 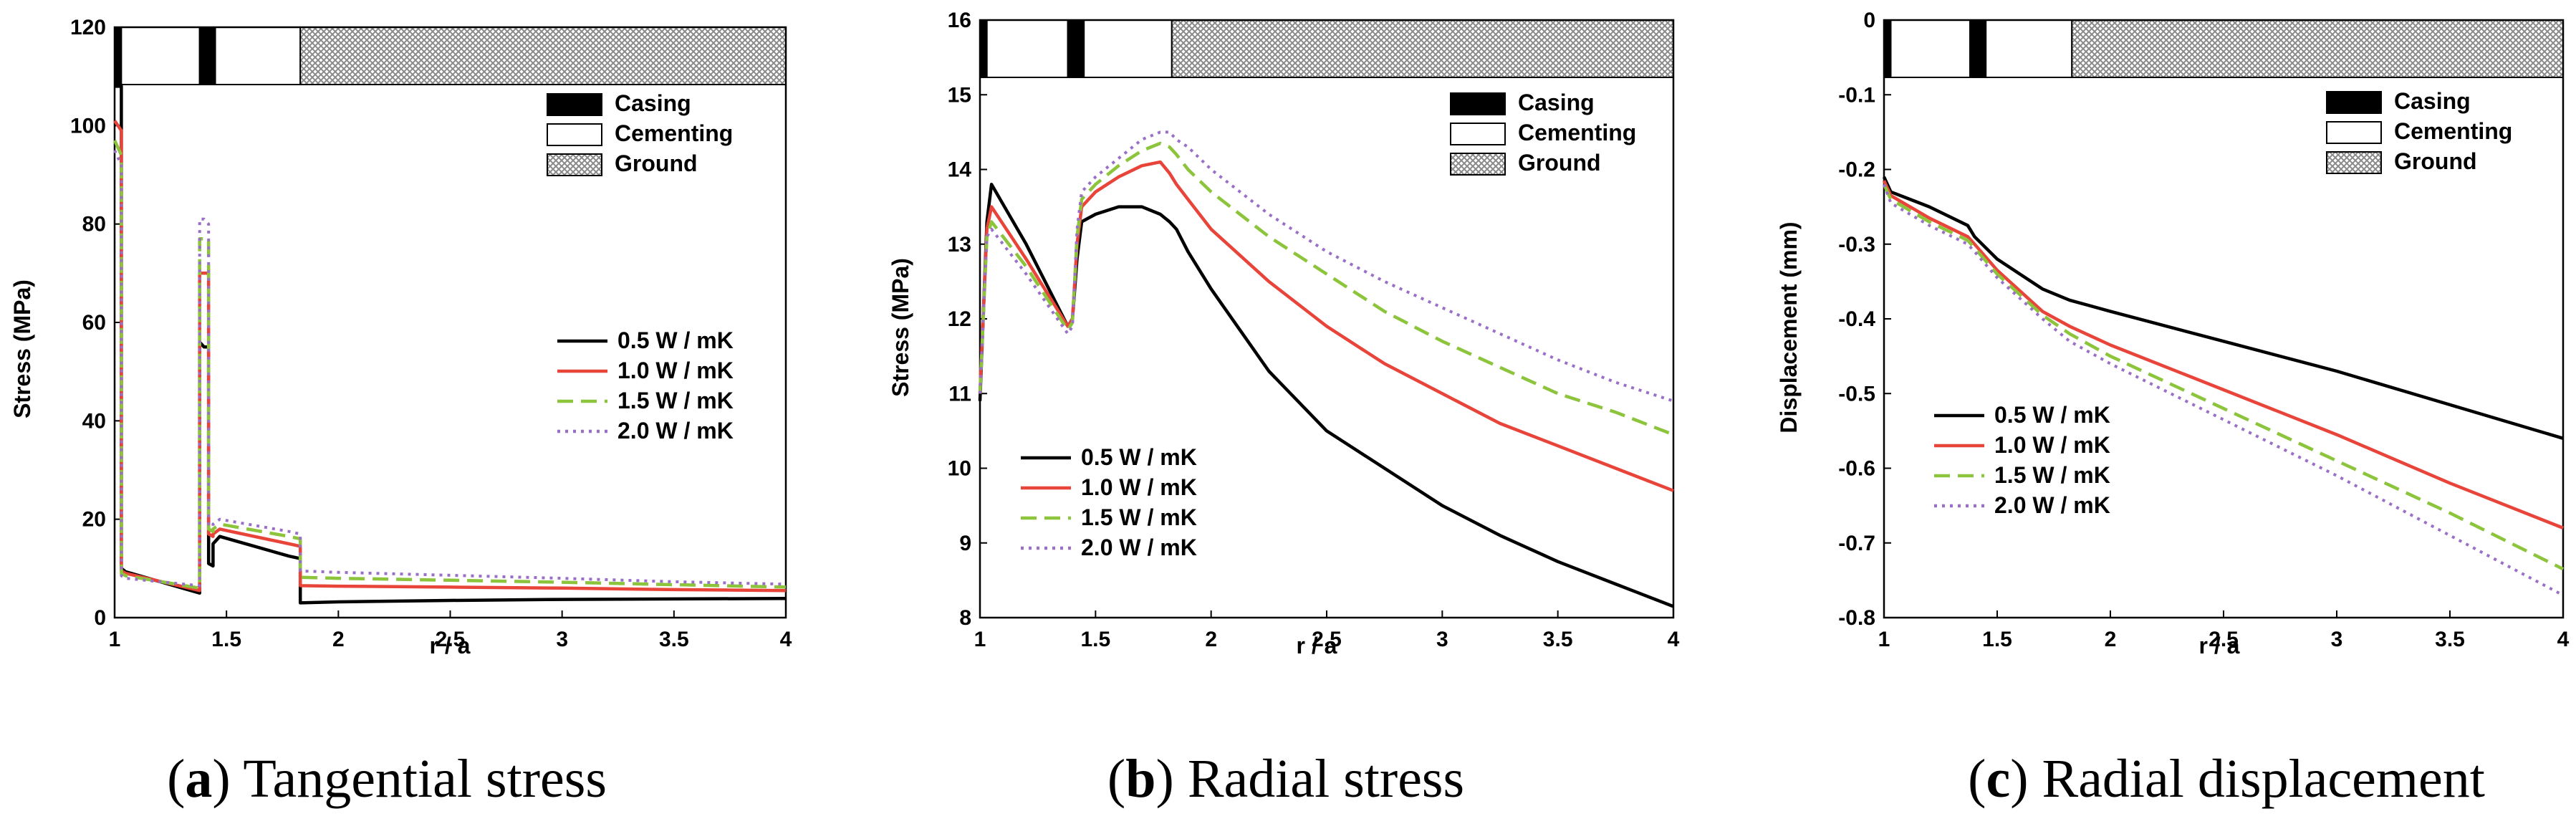 What do you see at coordinates (2264, 779) in the screenshot?
I see `caption-text: Radial displacement` at bounding box center [2264, 779].